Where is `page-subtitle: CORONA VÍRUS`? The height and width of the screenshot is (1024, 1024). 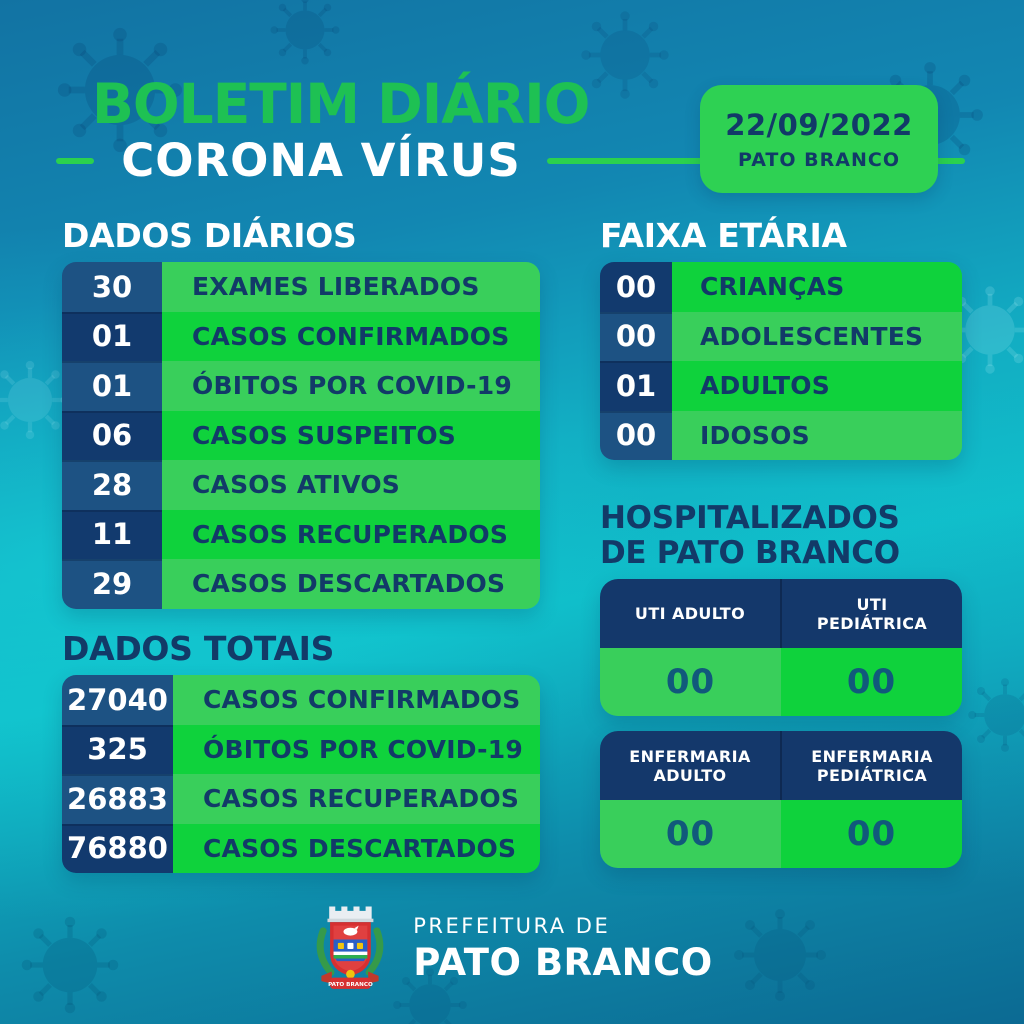 page-subtitle: CORONA VÍRUS is located at coordinates (321, 160).